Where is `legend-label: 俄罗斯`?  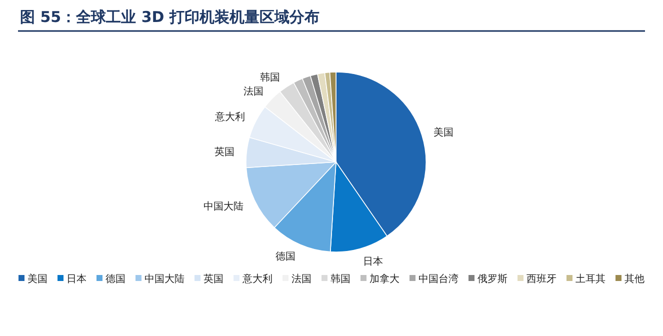
legend-label: 俄罗斯 is located at coordinates (493, 279).